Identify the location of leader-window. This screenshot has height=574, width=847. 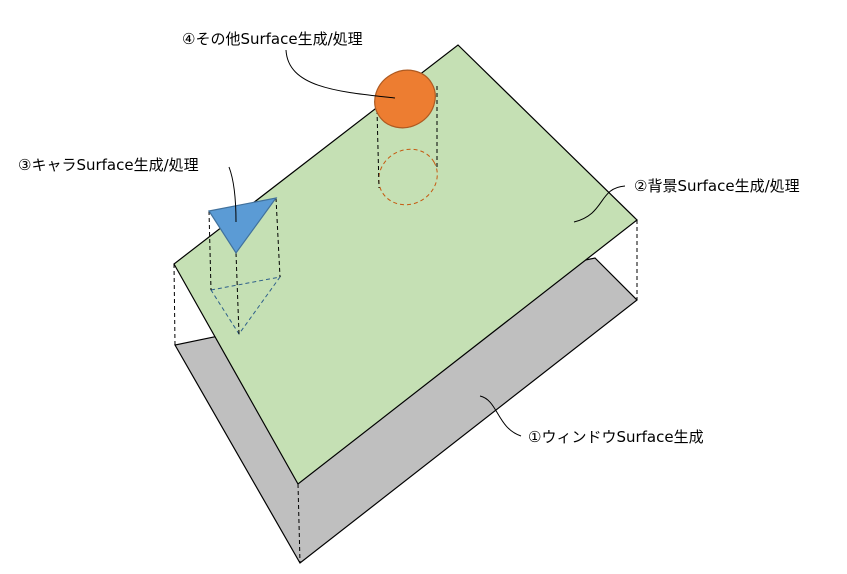
(500, 416).